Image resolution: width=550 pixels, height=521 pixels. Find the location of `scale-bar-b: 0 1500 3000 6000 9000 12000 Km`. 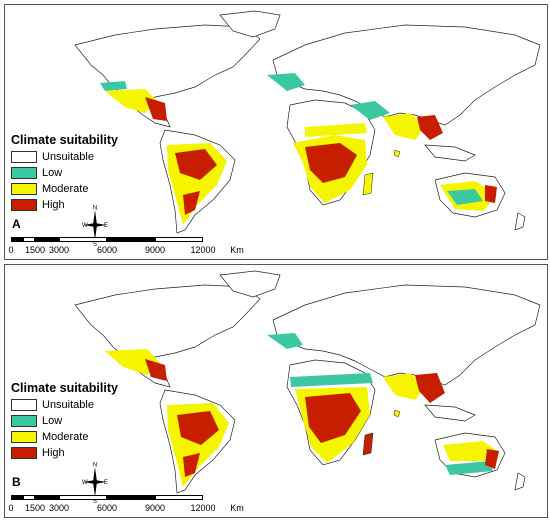

scale-bar-b: 0 1500 3000 6000 9000 12000 Km is located at coordinates (129, 503).